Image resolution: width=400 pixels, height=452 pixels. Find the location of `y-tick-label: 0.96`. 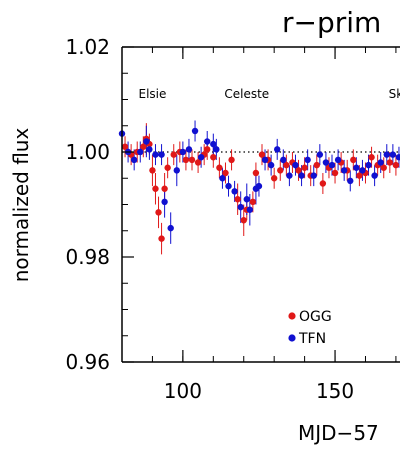

y-tick-label: 0.96 is located at coordinates (87, 362).